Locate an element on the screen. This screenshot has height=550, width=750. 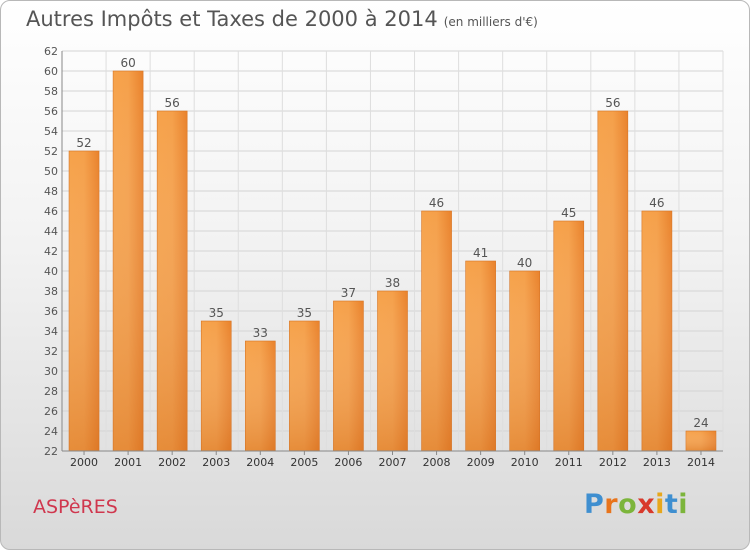
x-tick-label: 2004 is located at coordinates (260, 462).